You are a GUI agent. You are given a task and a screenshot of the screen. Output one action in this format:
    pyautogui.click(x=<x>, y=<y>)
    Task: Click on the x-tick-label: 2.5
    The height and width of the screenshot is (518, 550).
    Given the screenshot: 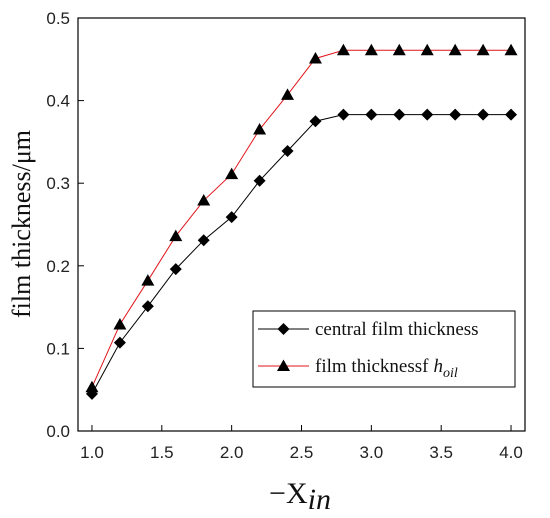 What is the action you would take?
    pyautogui.click(x=302, y=452)
    